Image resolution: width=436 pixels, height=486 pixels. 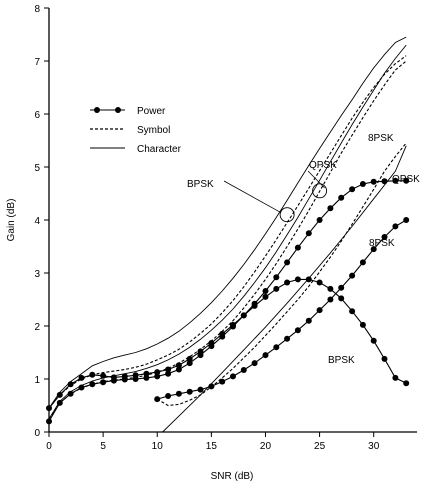 What do you see at coordinates (200, 184) in the screenshot?
I see `annotation-label-0: BPSK` at bounding box center [200, 184].